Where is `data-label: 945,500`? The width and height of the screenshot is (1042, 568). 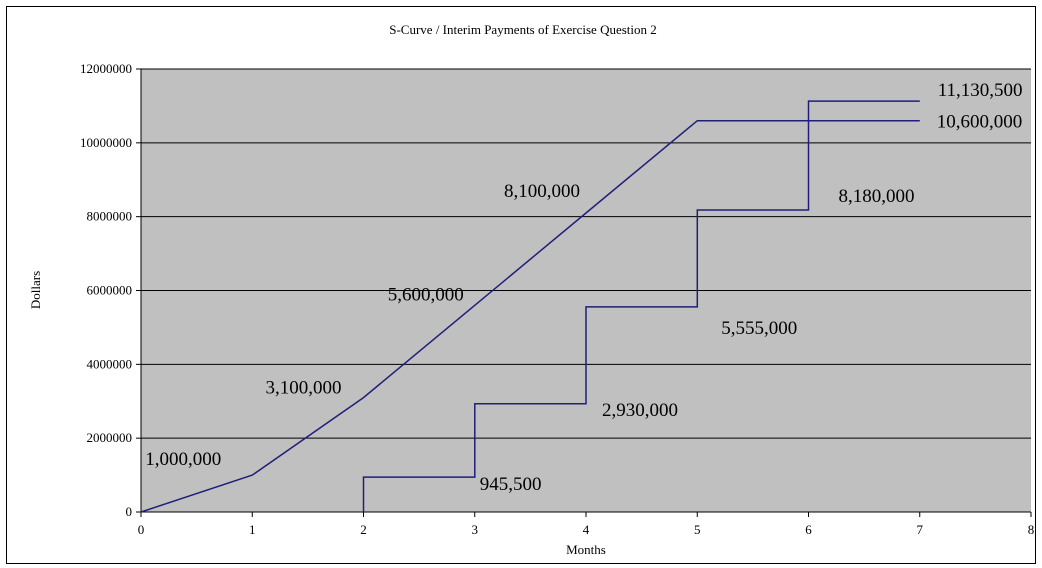
data-label: 945,500 is located at coordinates (511, 484).